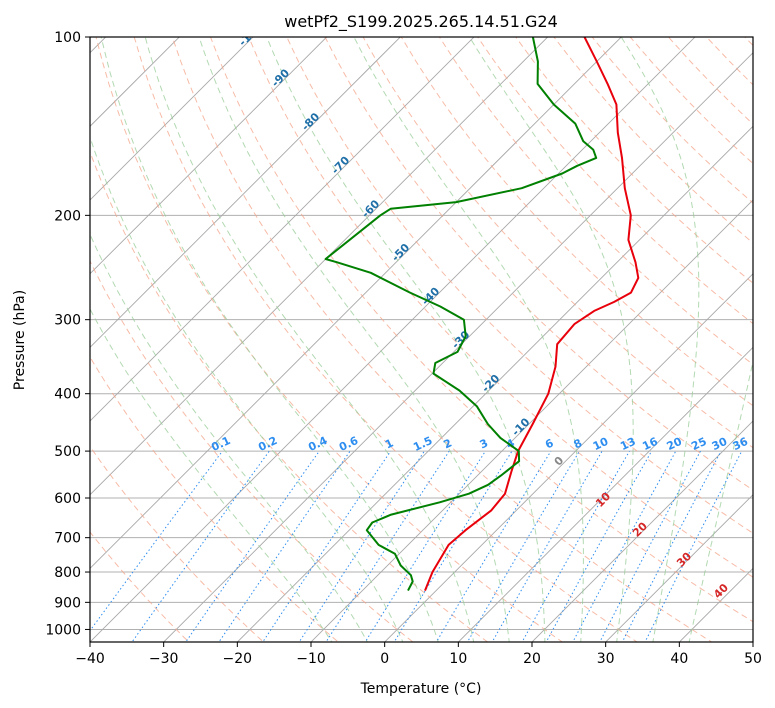 Image resolution: width=775 pixels, height=708 pixels. Describe the element at coordinates (67, 603) in the screenshot. I see `y-tick-label: 900` at that location.